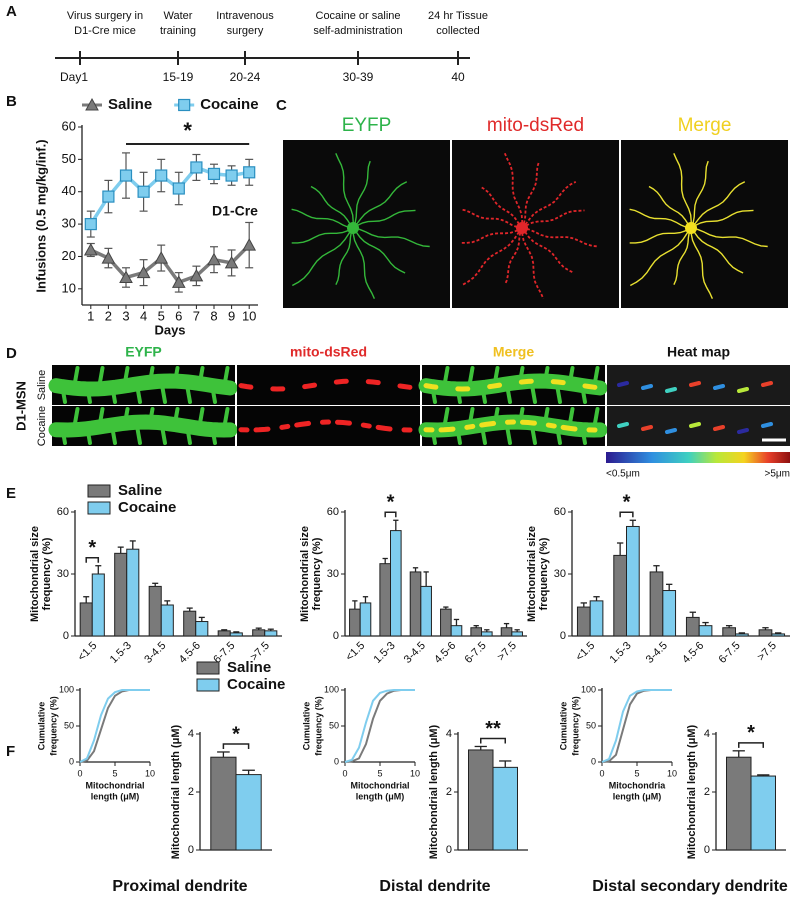 The width and height of the screenshot is (800, 900). I want to click on timeline-event: self-administration, so click(357, 31).